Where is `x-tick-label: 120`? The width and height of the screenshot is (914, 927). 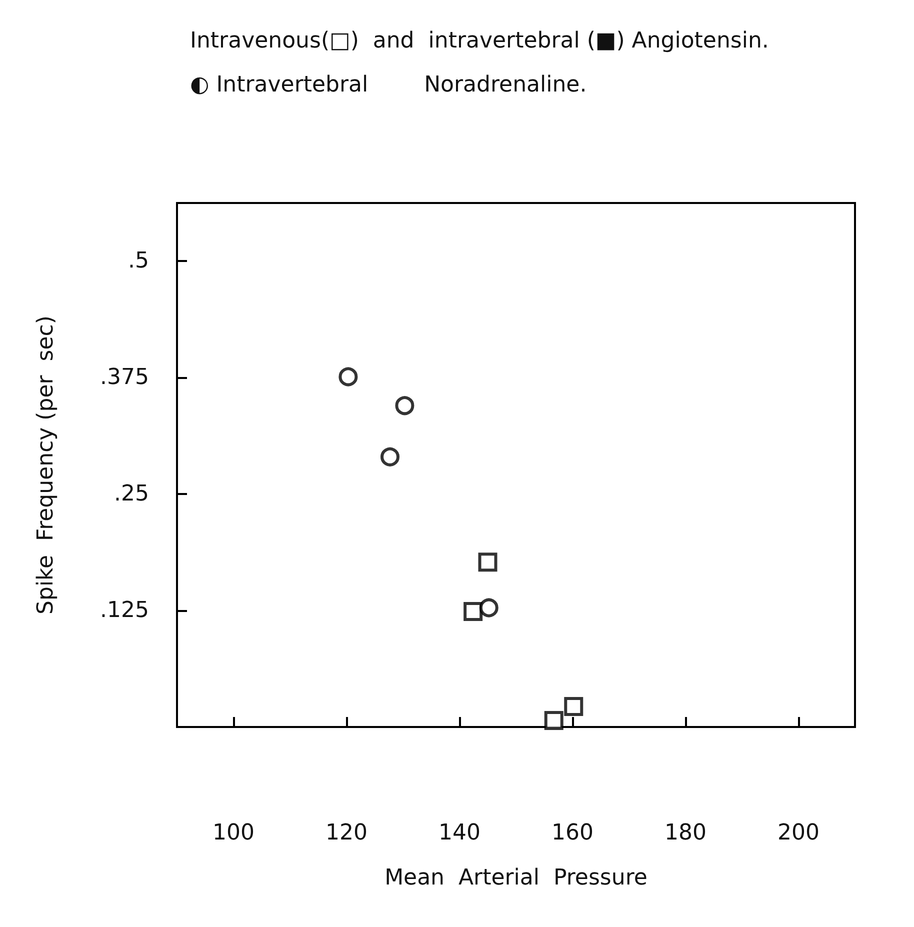 x-tick-label: 120 is located at coordinates (347, 833).